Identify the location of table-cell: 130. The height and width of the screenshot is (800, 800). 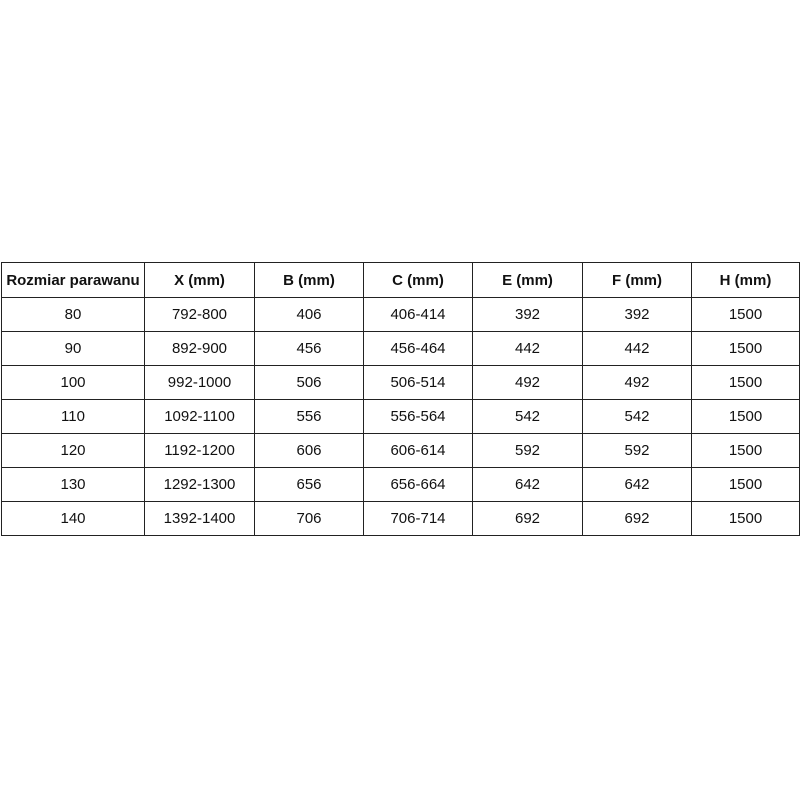
(73, 484).